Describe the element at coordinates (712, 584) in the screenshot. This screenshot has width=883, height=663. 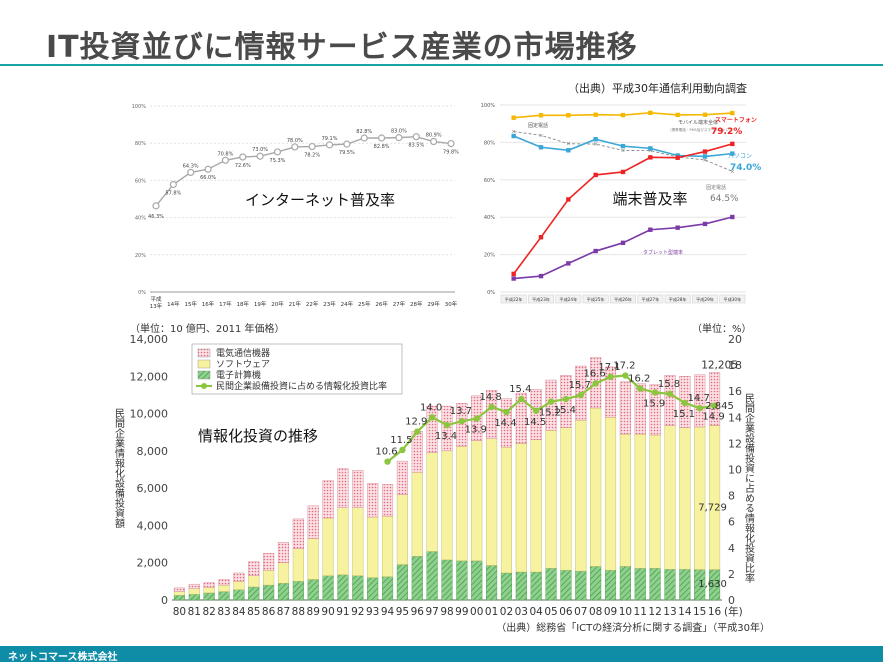
I see `segment-label: 1,630` at that location.